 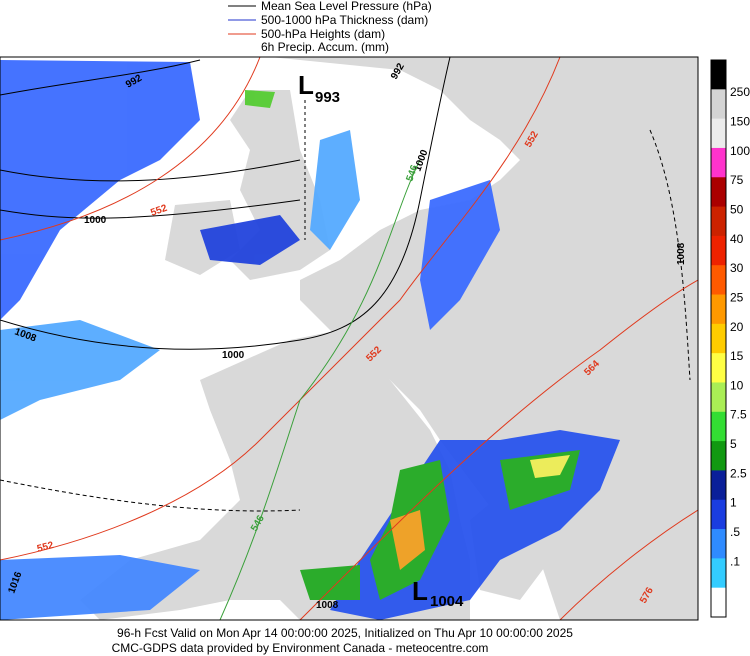 What do you see at coordinates (737, 239) in the screenshot?
I see `scale-label: 40` at bounding box center [737, 239].